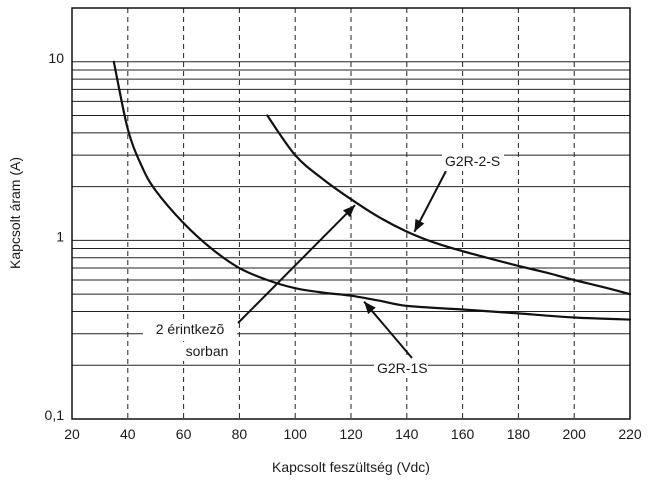  I want to click on x-tick-label: 180, so click(519, 434).